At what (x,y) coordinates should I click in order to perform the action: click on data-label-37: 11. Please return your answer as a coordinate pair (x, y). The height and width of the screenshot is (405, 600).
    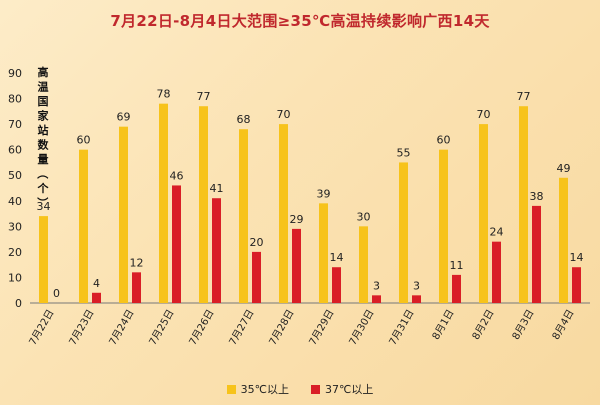
    Looking at the image, I should click on (457, 265).